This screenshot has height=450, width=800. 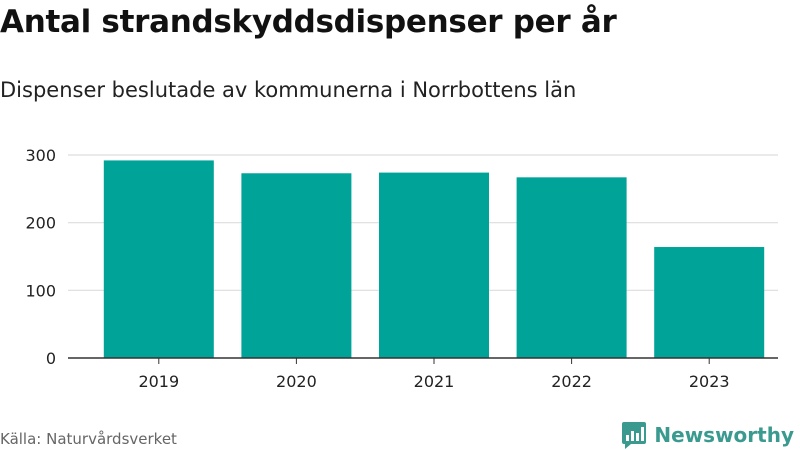 What do you see at coordinates (51, 358) in the screenshot?
I see `y-tick-label: 0` at bounding box center [51, 358].